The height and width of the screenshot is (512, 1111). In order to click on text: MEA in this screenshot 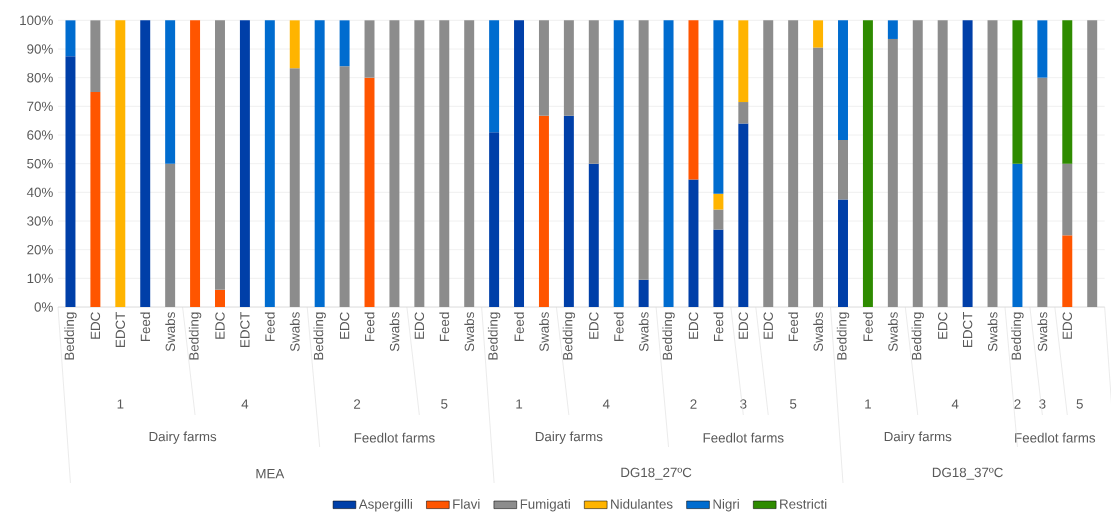, I will do `click(270, 474)`.